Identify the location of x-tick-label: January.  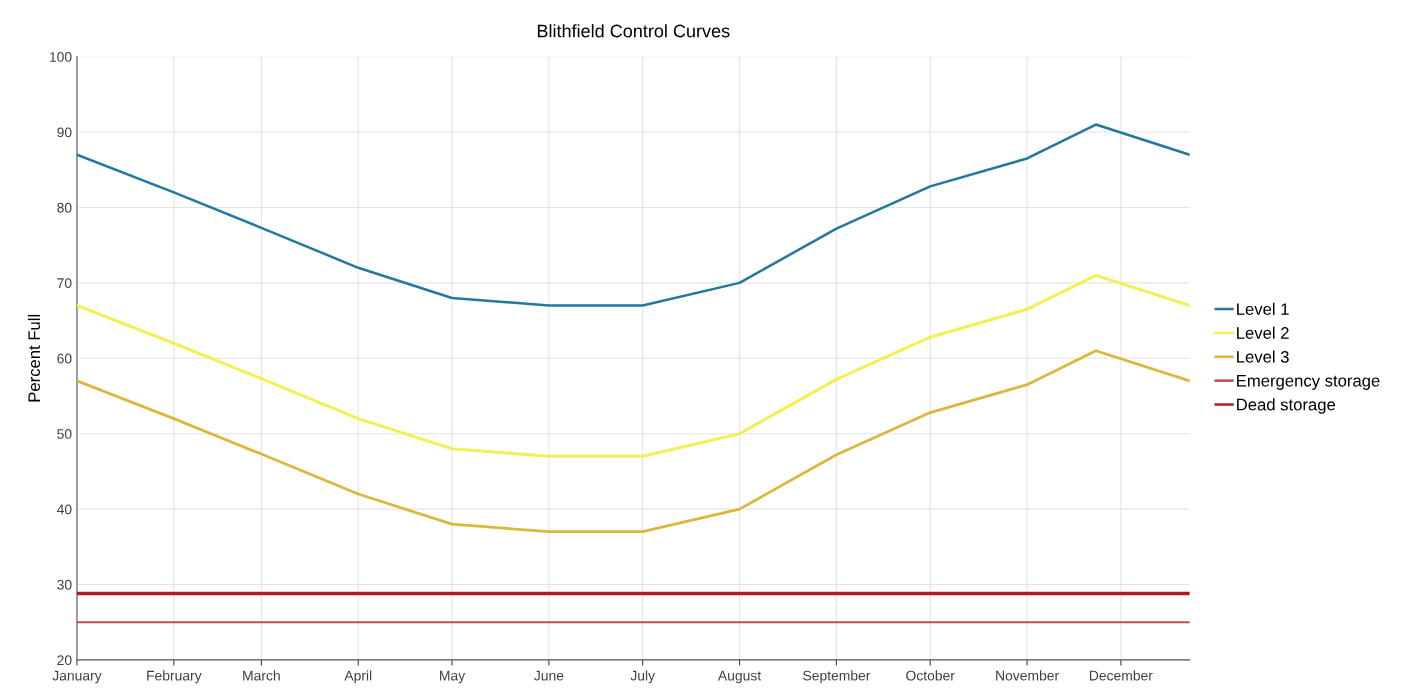
(77, 677).